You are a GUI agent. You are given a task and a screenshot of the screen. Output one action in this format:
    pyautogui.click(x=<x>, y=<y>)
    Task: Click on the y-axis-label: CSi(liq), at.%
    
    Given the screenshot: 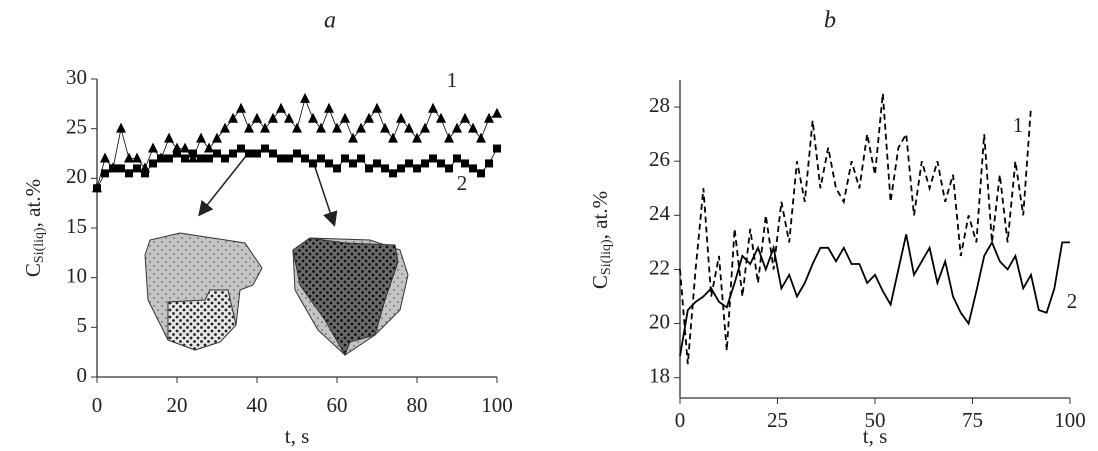 What is the action you would take?
    pyautogui.click(x=34, y=228)
    